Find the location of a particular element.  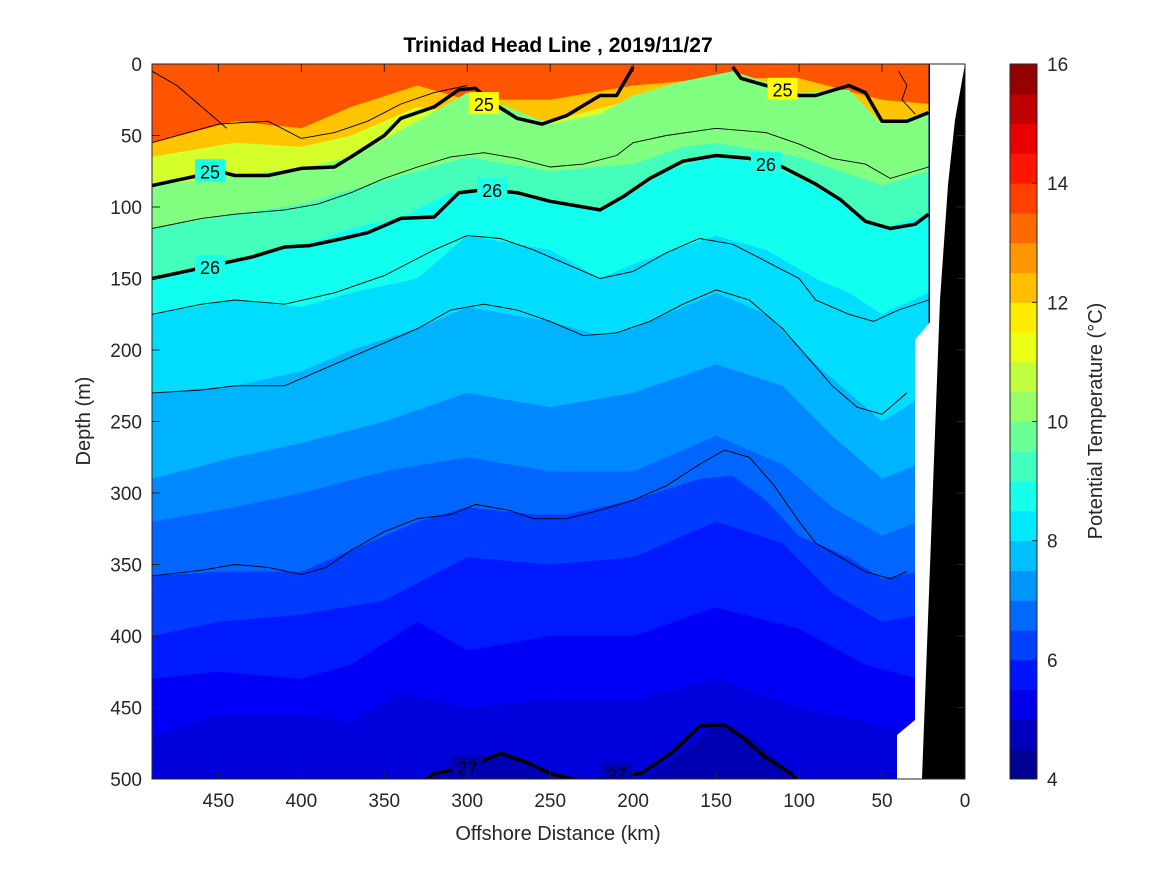

colorbar-tick-label: 8 is located at coordinates (1052, 542).